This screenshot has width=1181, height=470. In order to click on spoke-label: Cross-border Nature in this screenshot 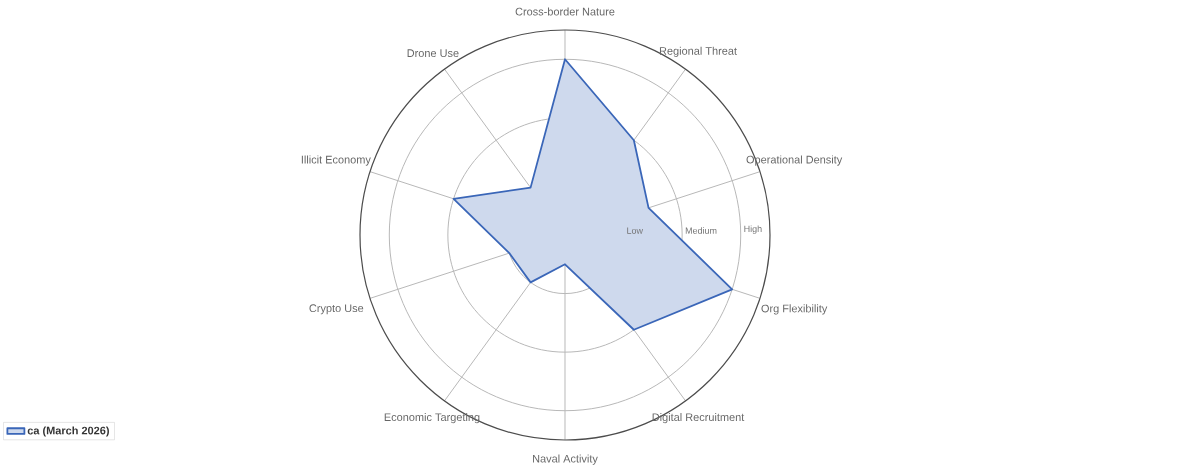, I will do `click(565, 11)`.